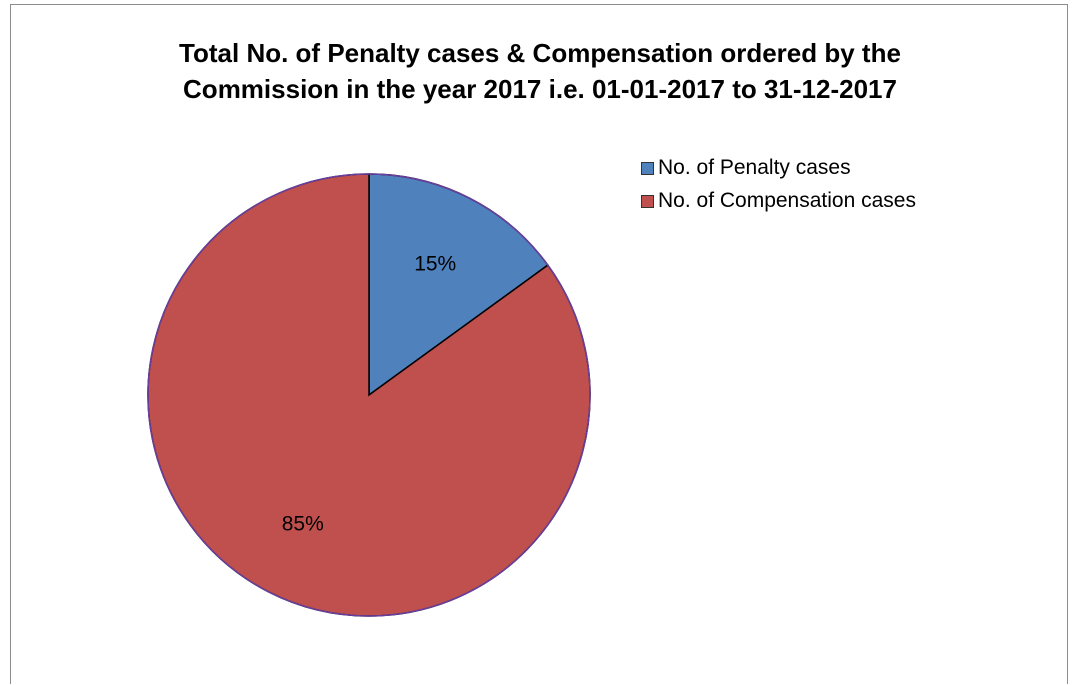  What do you see at coordinates (787, 200) in the screenshot?
I see `legend-label-compensation: No. of Compensation cases` at bounding box center [787, 200].